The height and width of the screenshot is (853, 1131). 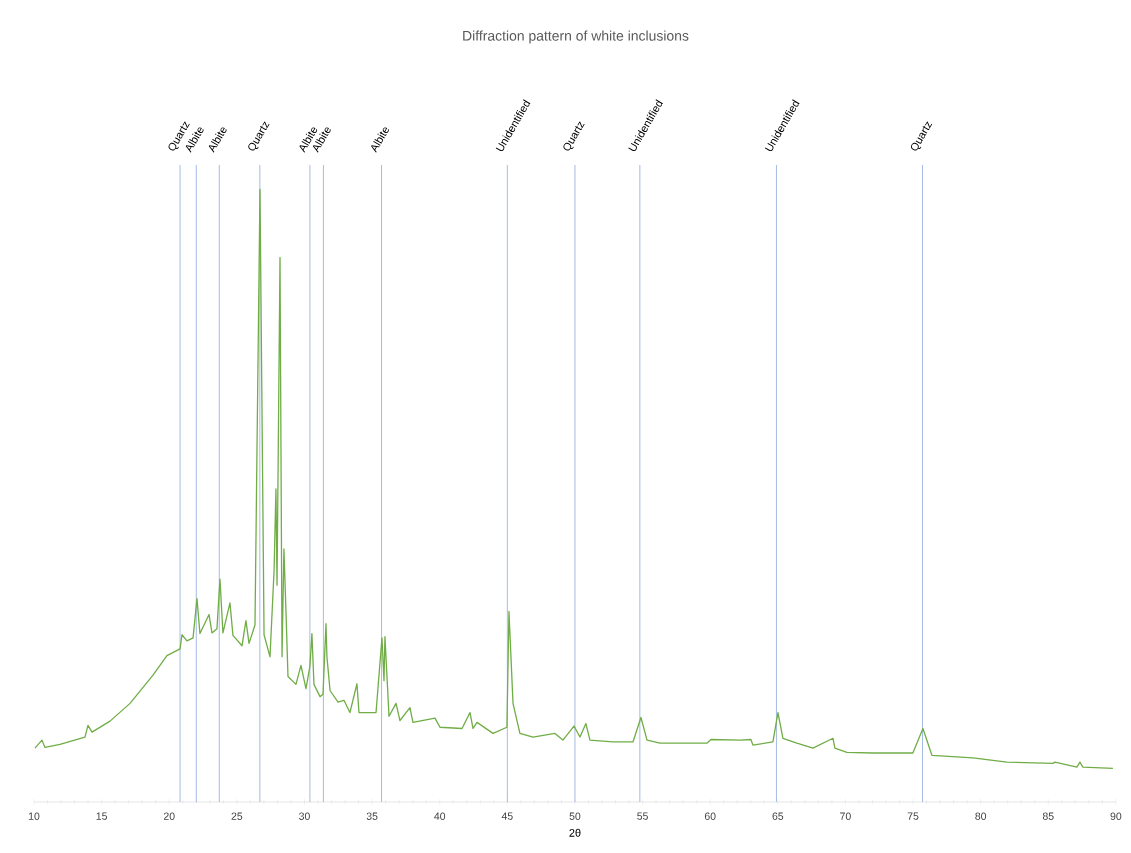 I want to click on x-tick-label: 90, so click(x=1116, y=816).